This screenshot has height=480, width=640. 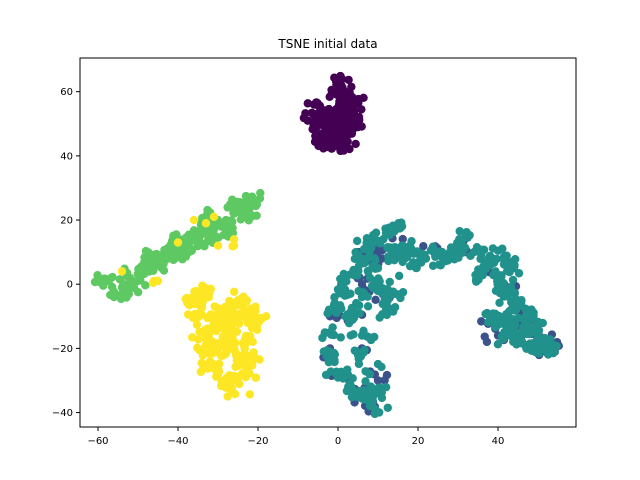 What do you see at coordinates (62, 413) in the screenshot?
I see `y-tick-label-0: −40` at bounding box center [62, 413].